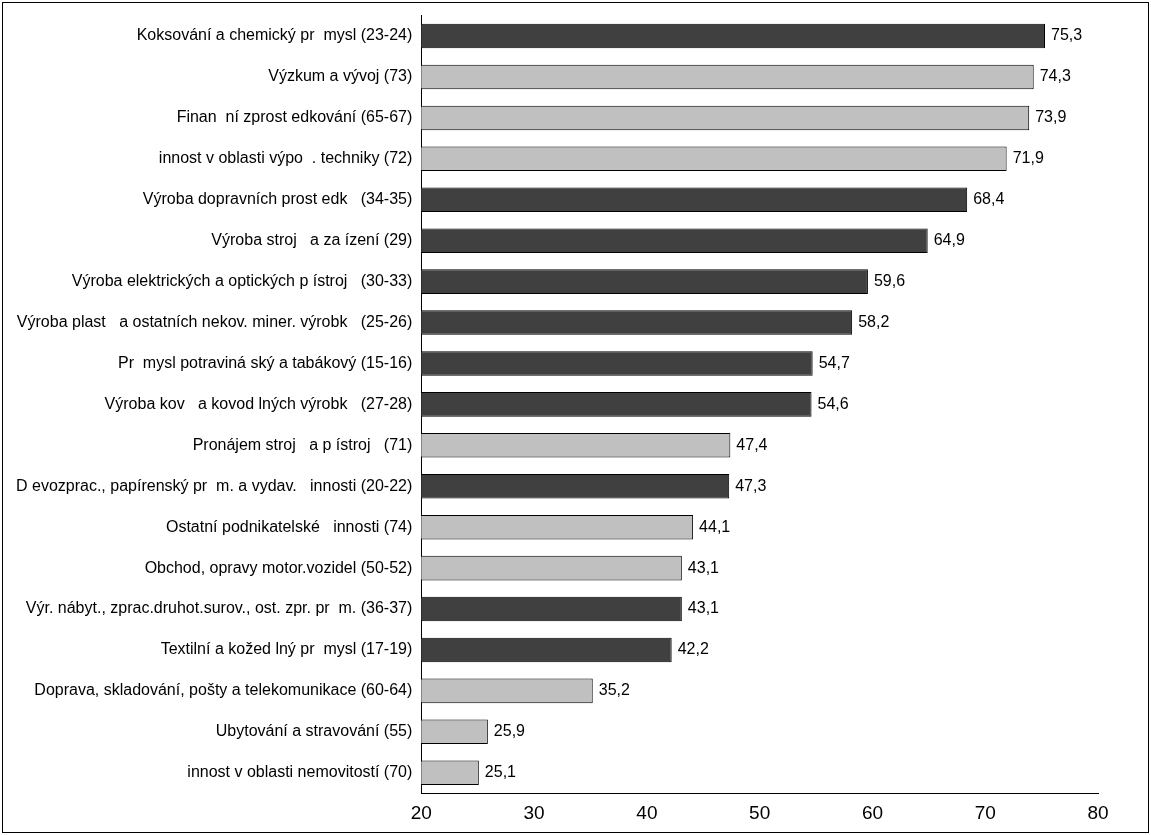 This screenshot has height=835, width=1151. What do you see at coordinates (214, 485) in the screenshot?
I see `y-tick-label: D evozprac., papírenský pr m. a vydav. innosti (20-22)` at bounding box center [214, 485].